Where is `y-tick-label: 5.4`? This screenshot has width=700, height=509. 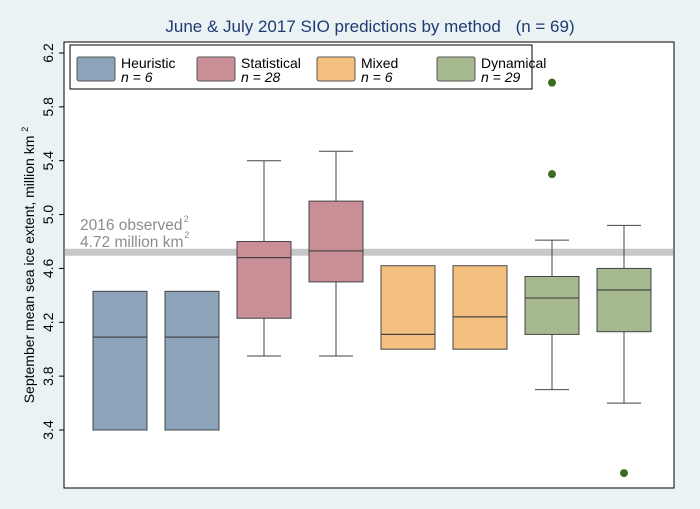 y-tick-label: 5.4 is located at coordinates (48, 161).